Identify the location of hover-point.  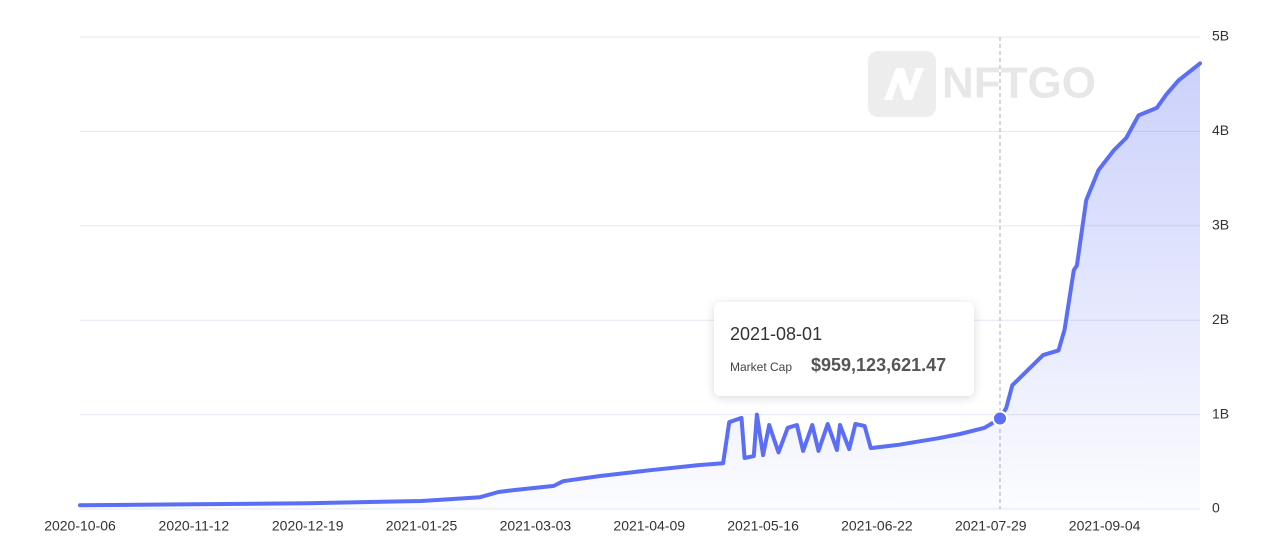
(1000, 418).